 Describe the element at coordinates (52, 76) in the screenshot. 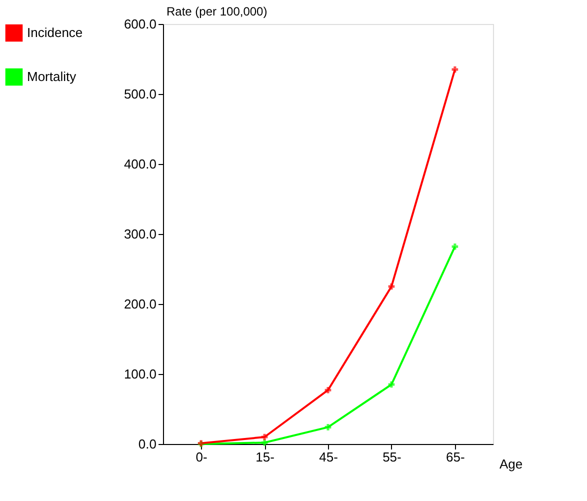

I see `legend-label: Mortality` at that location.